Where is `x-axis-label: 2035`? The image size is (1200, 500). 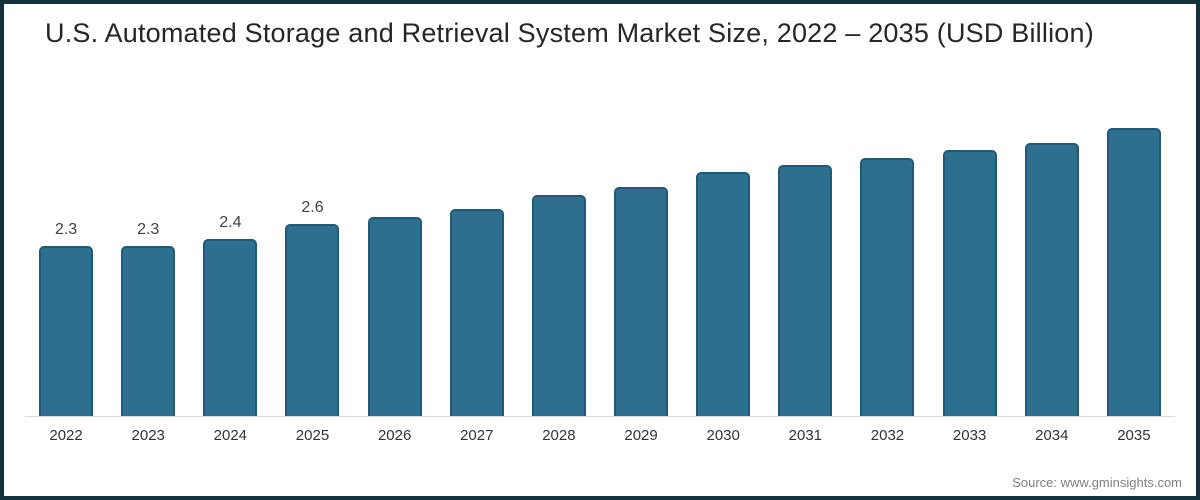
x-axis-label: 2035 is located at coordinates (1134, 435).